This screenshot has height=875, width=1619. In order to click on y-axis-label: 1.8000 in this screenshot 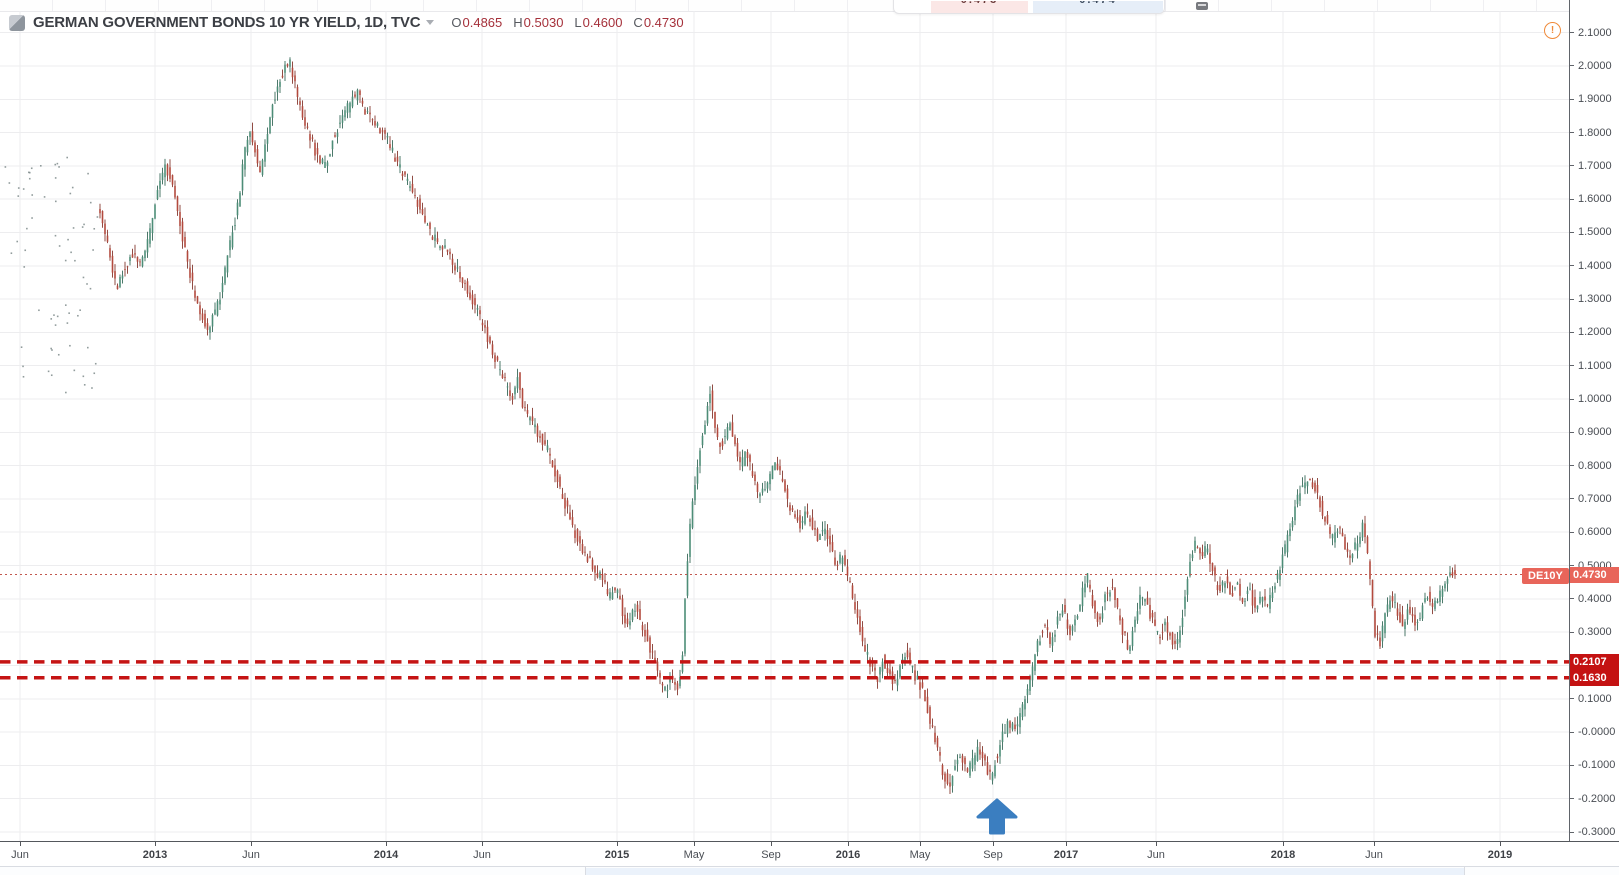, I will do `click(1595, 132)`.